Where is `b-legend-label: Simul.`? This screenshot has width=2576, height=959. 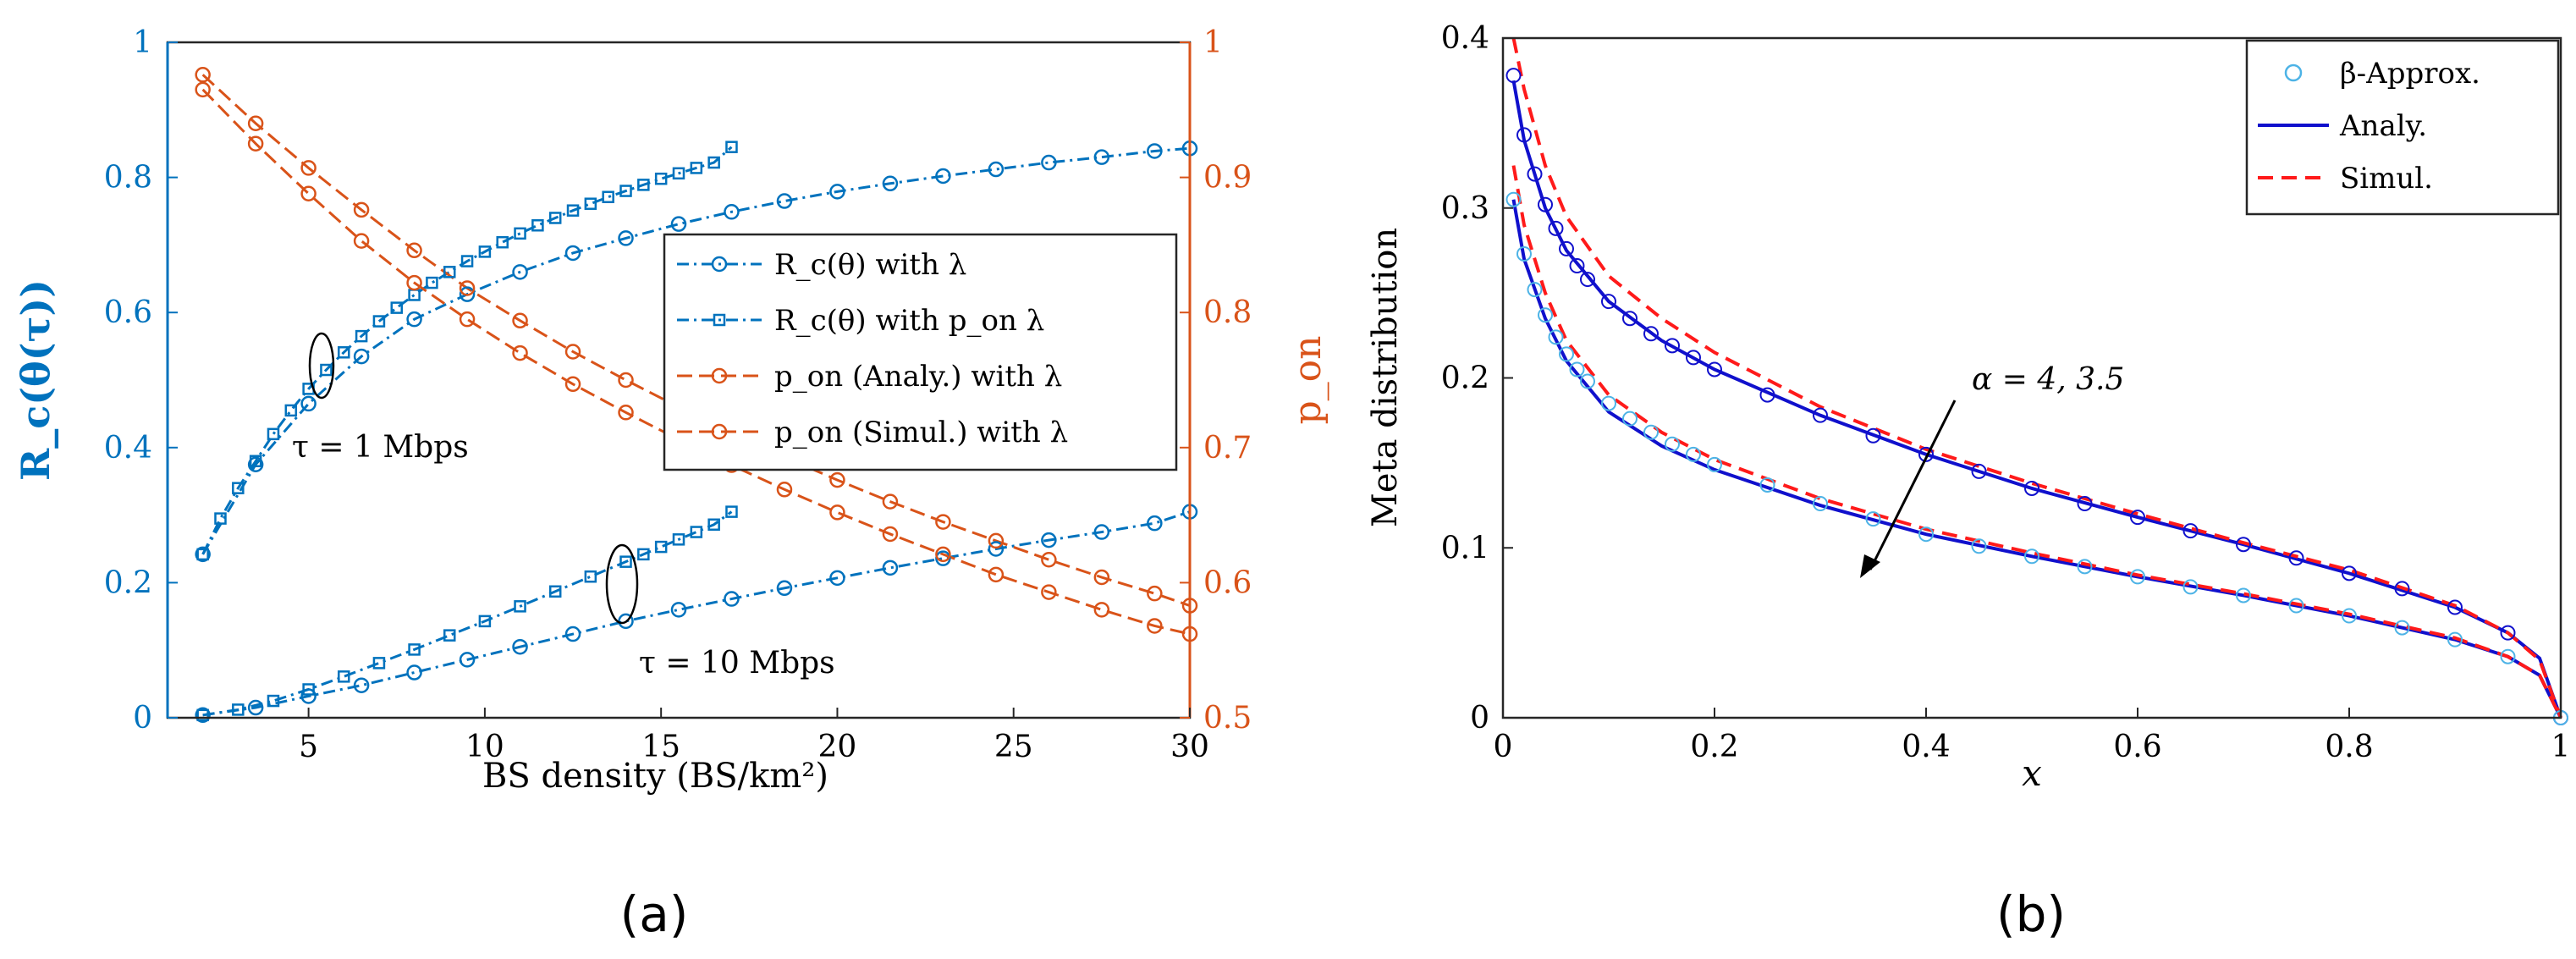
b-legend-label: Simul. is located at coordinates (2386, 179).